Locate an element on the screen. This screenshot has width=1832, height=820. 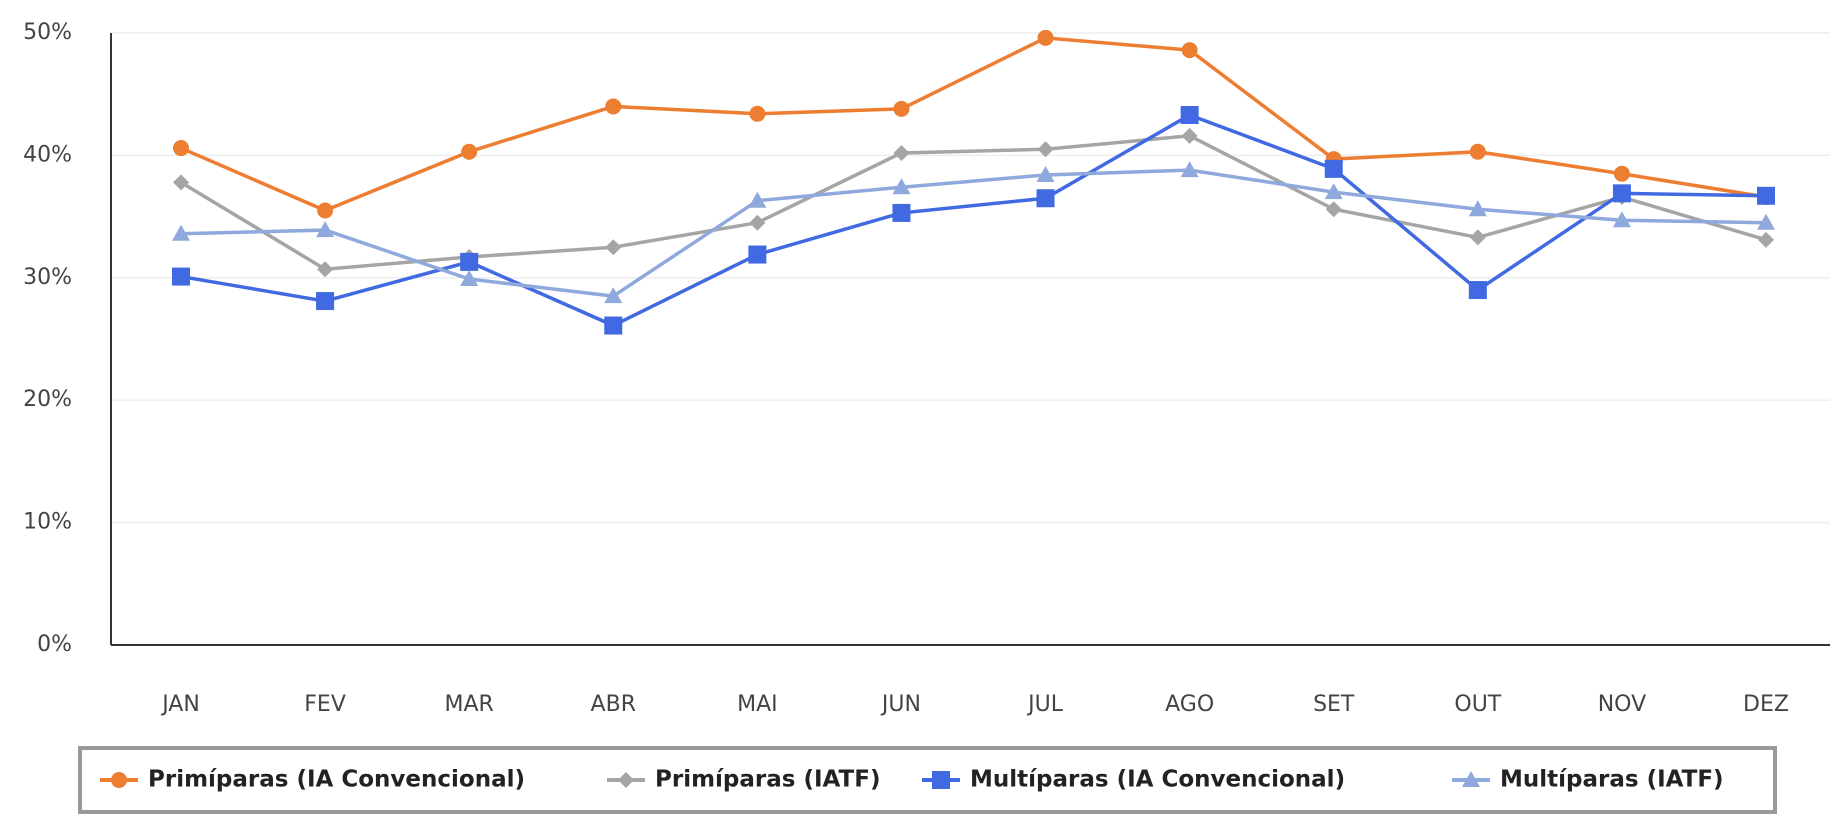
legend-label: Multíparas (IA Convencional) is located at coordinates (1157, 780).